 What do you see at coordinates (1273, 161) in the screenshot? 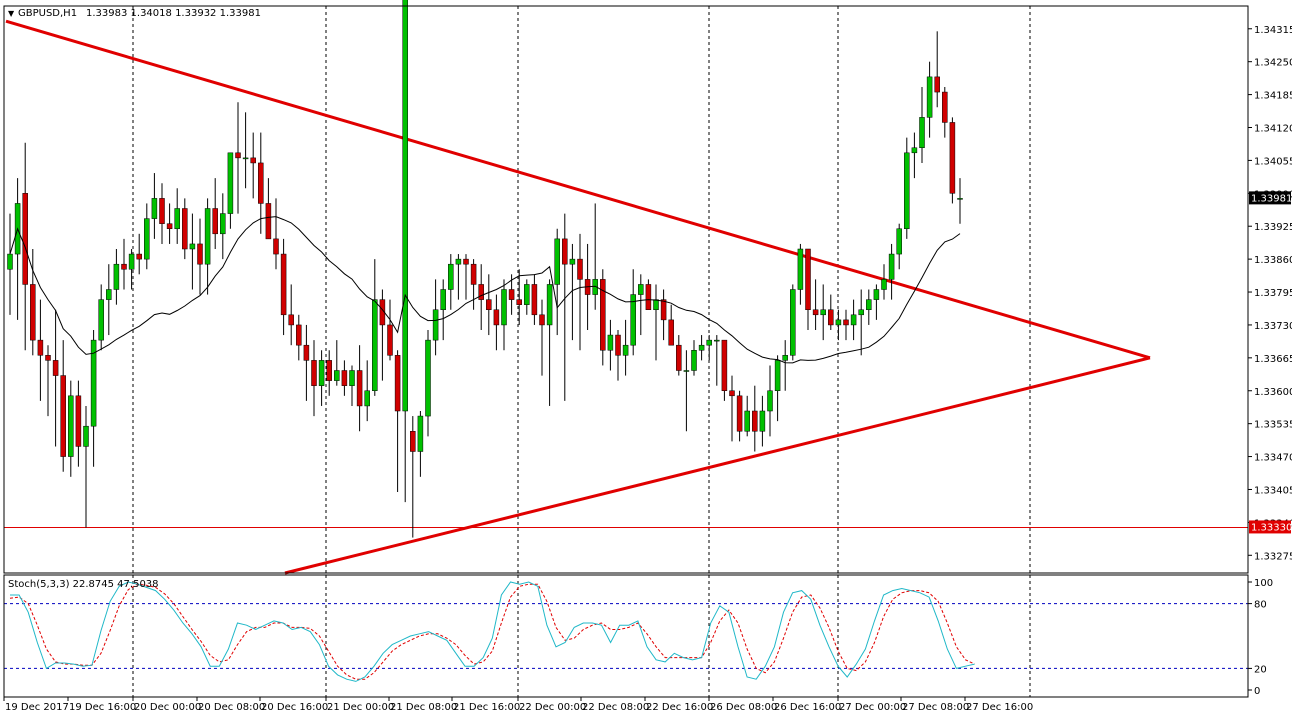
I see `price-tick-label: 1.34055` at bounding box center [1273, 161].